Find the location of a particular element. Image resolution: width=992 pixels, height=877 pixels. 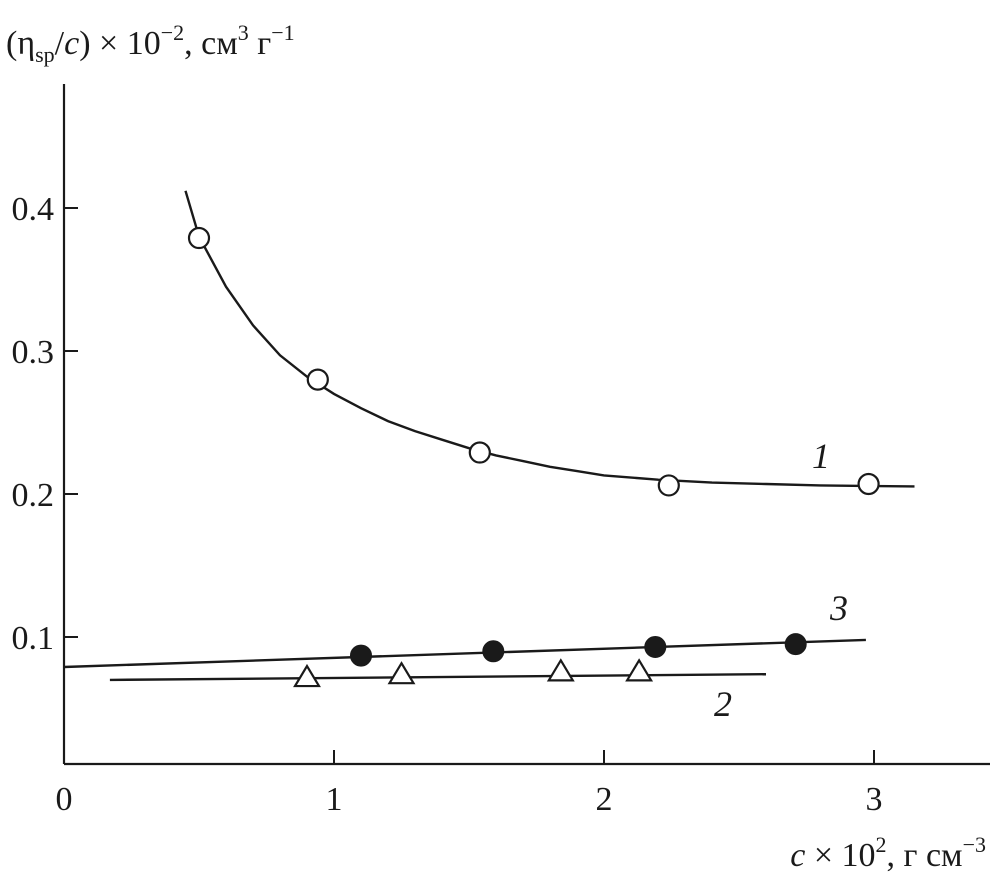

series-2-line is located at coordinates (438, 677).